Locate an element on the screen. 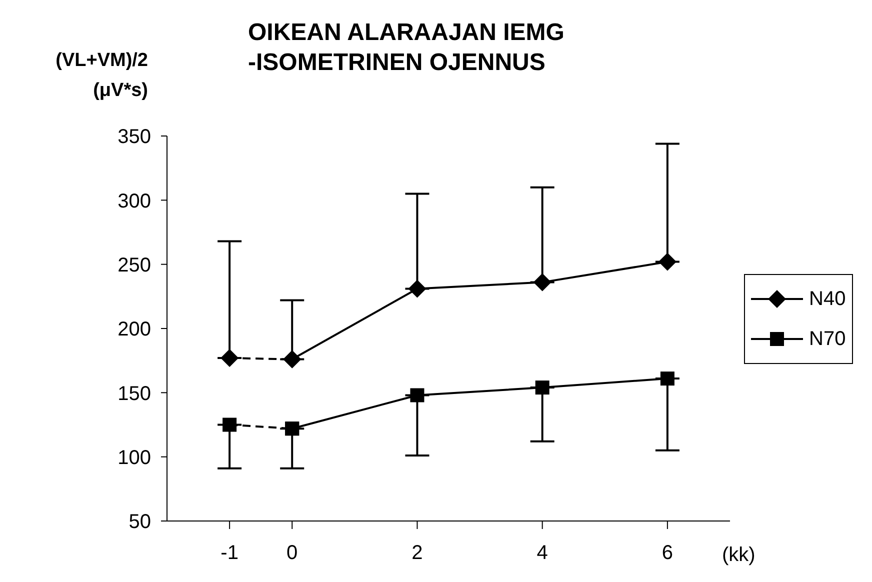 The height and width of the screenshot is (582, 872). x-tick-label: -1 is located at coordinates (229, 553).